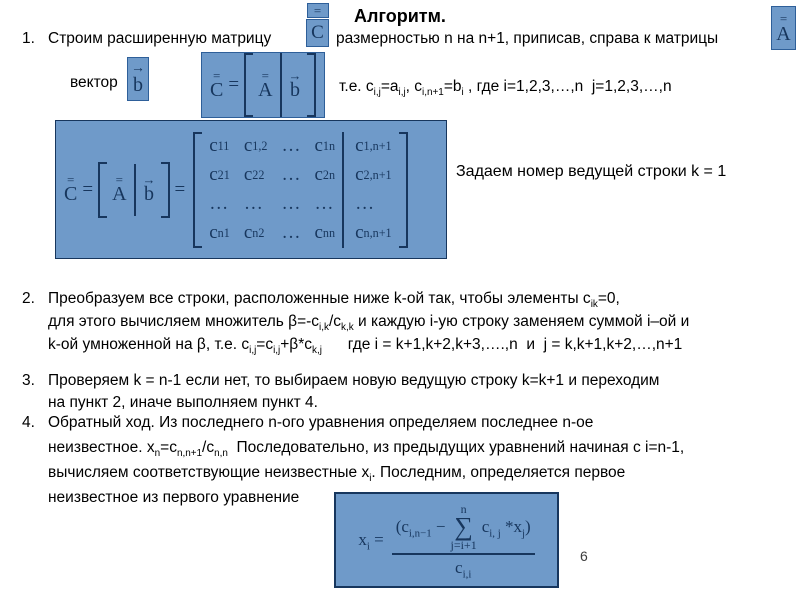 The height and width of the screenshot is (600, 800). I want to click on item3-line: на пункт 2, иначе выполняем пункт 4., so click(183, 402).